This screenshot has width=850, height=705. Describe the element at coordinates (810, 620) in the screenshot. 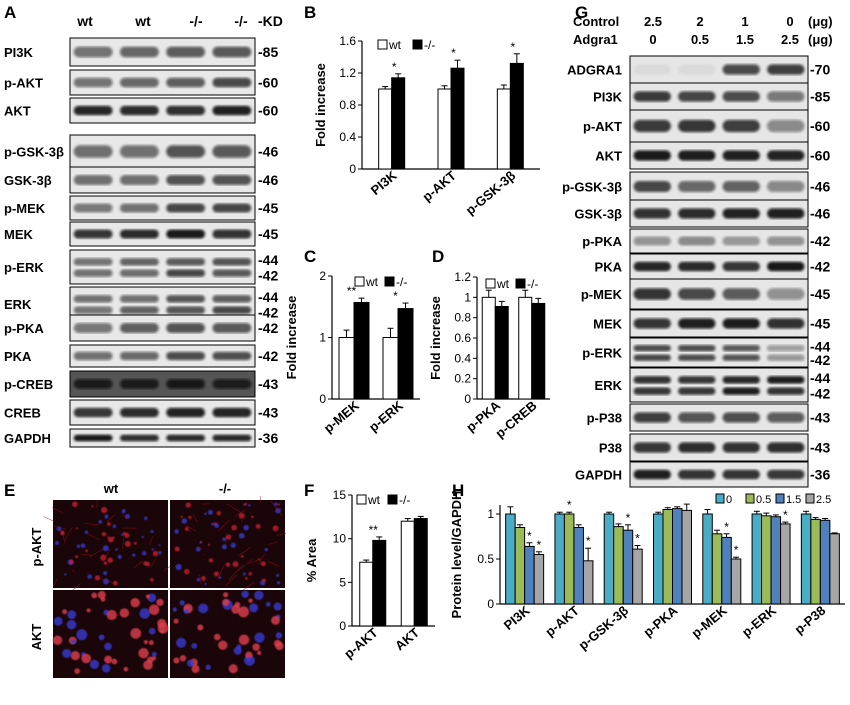

I see `category-label: p-P38` at that location.